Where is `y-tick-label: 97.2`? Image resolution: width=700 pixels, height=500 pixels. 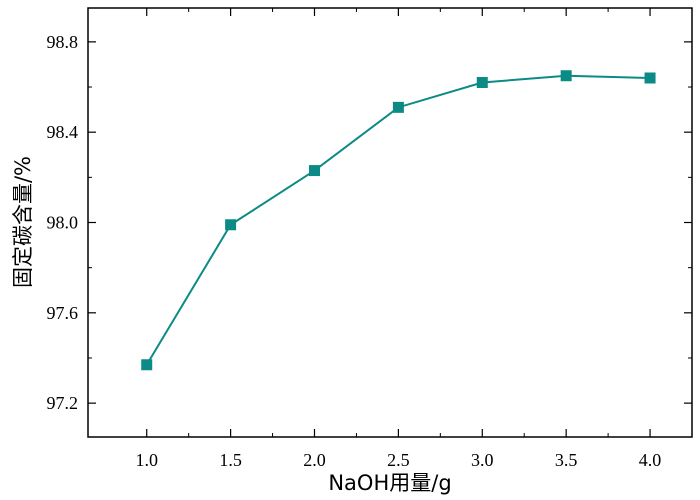
y-tick-label: 97.2 is located at coordinates (63, 403).